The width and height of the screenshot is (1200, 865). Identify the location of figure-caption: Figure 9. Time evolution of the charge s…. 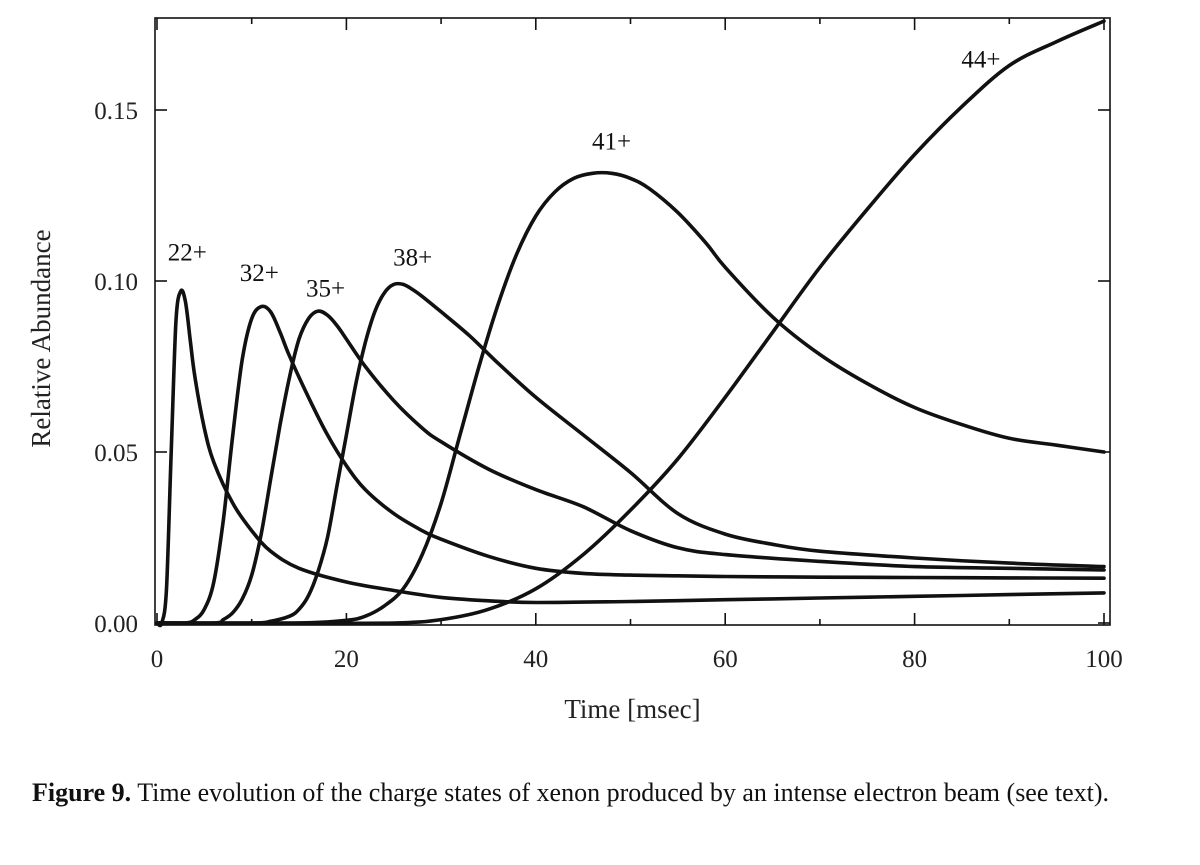
(612, 793).